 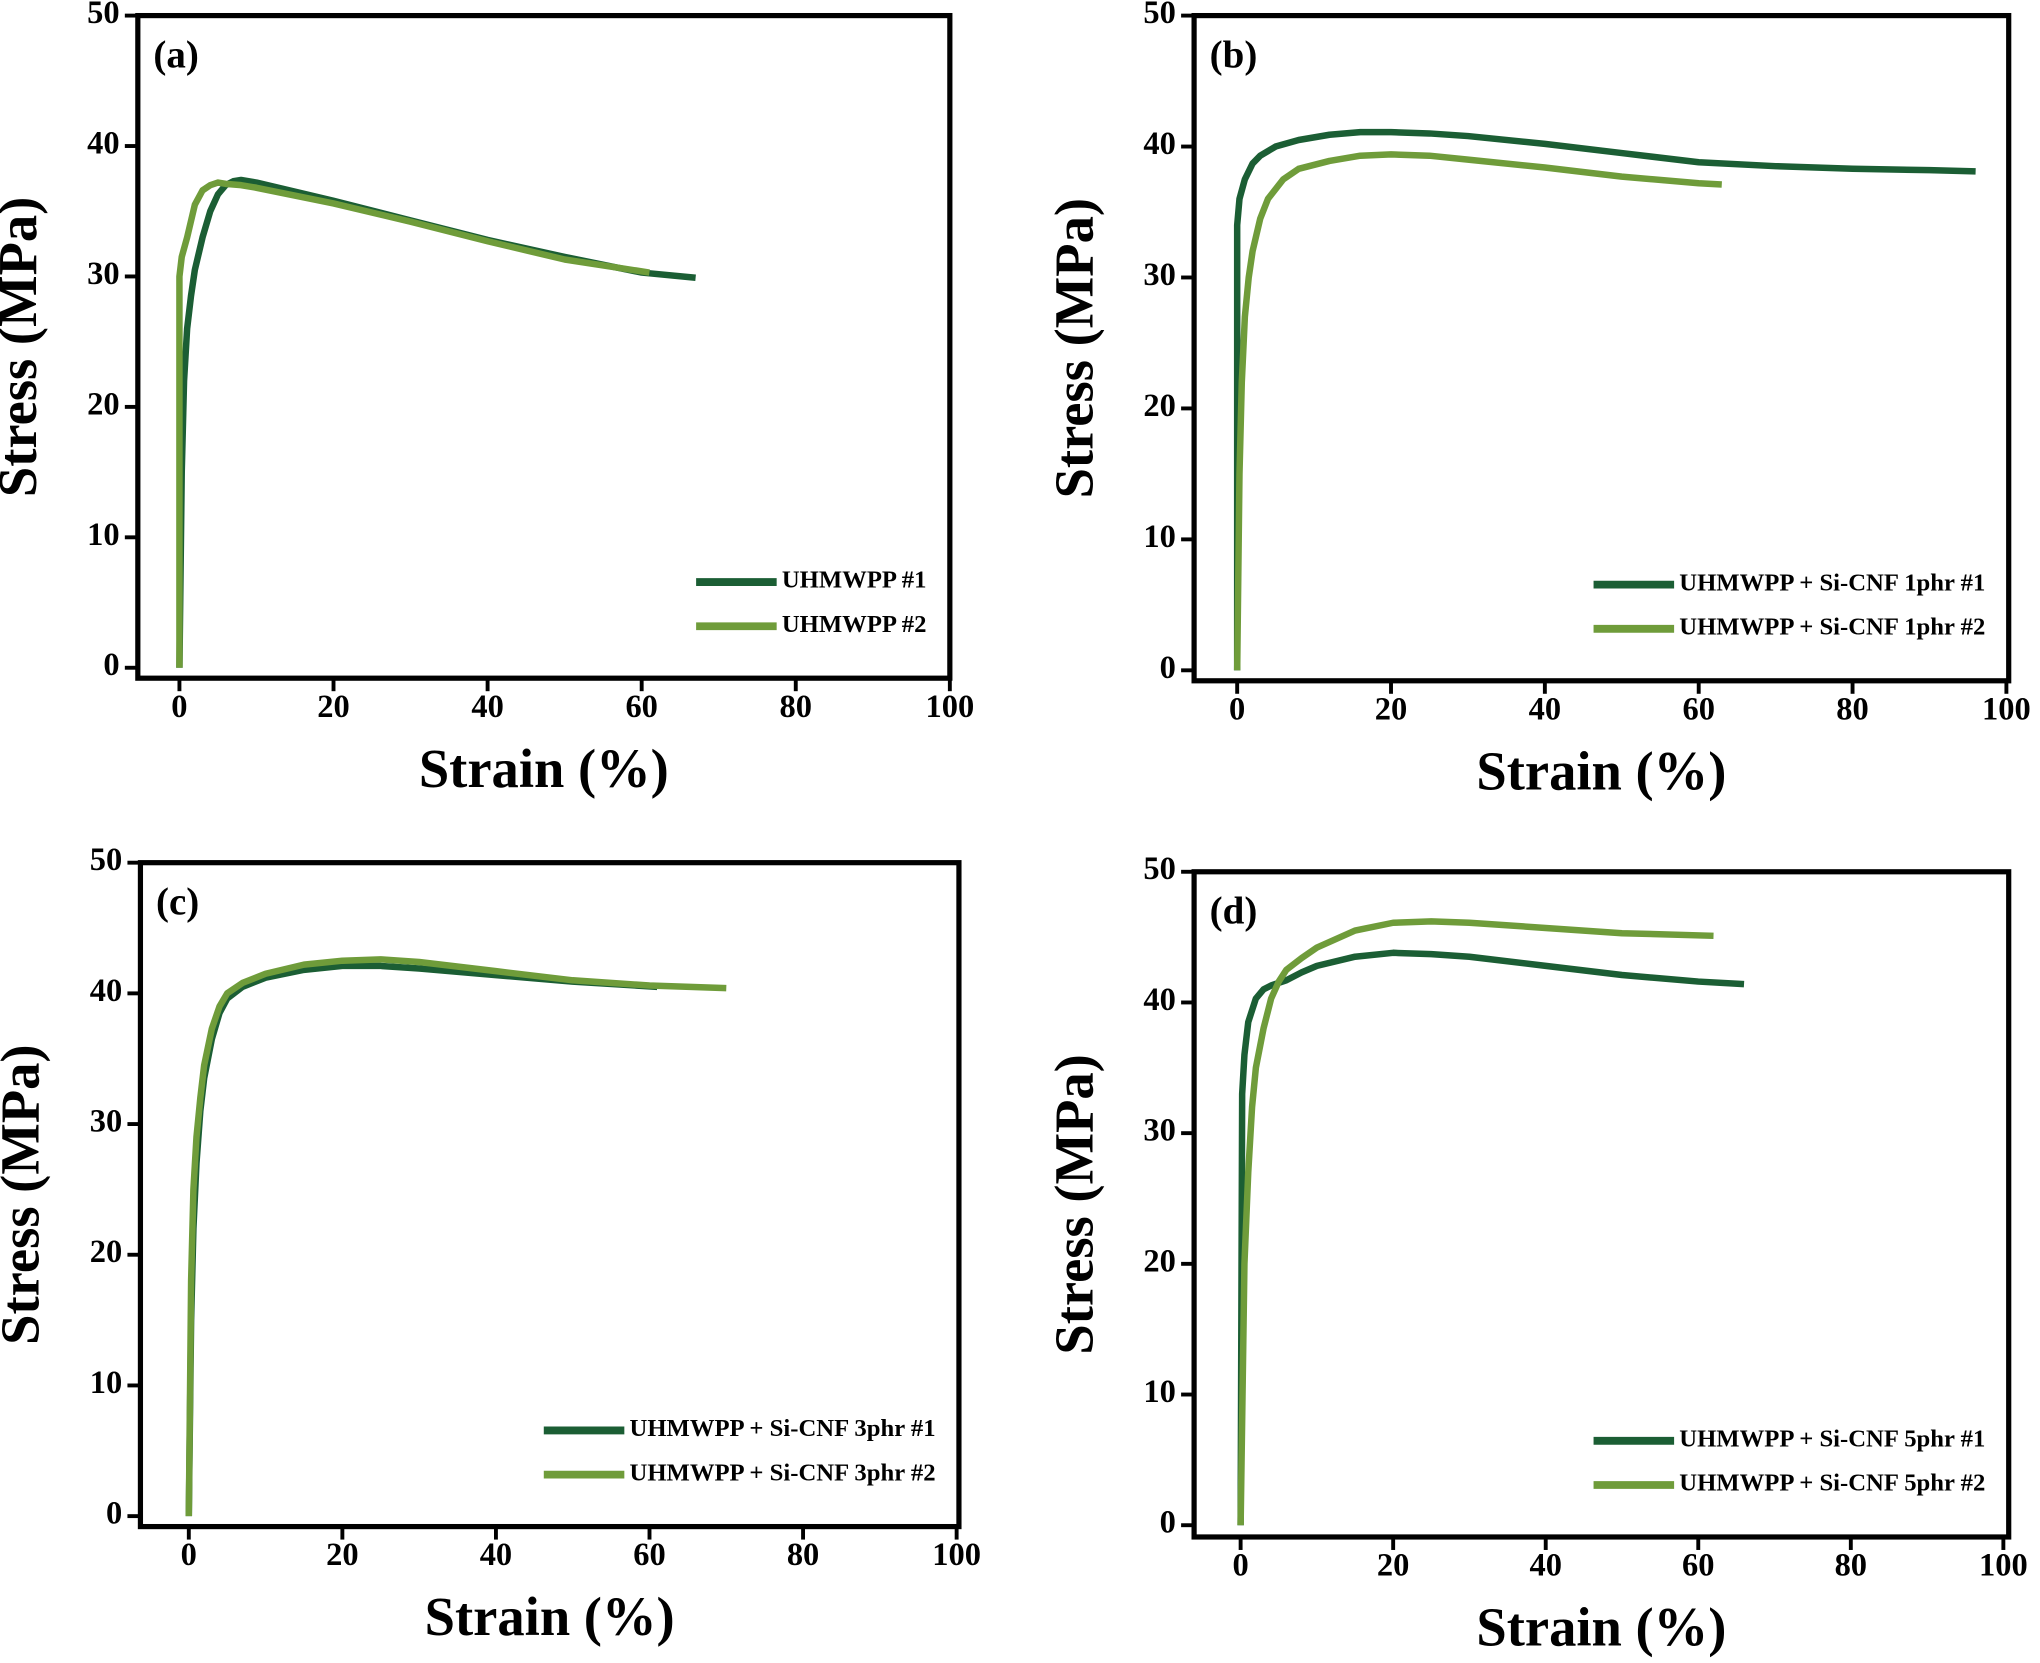 What do you see at coordinates (1832, 1483) in the screenshot?
I see `legend-label: UHMWPP + Si-CNF 5phr #2` at bounding box center [1832, 1483].